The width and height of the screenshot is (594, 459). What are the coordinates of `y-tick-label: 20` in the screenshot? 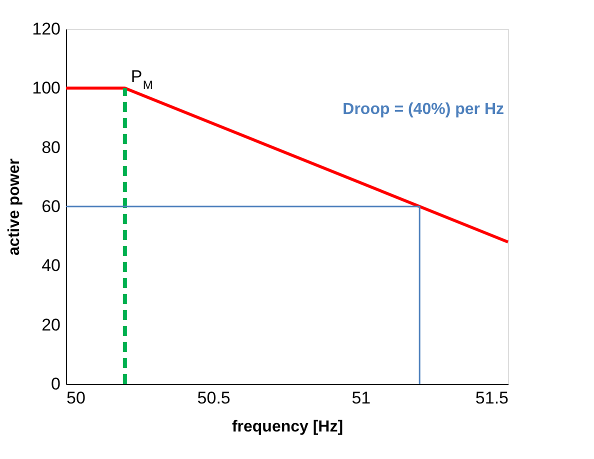 It's located at (51, 324).